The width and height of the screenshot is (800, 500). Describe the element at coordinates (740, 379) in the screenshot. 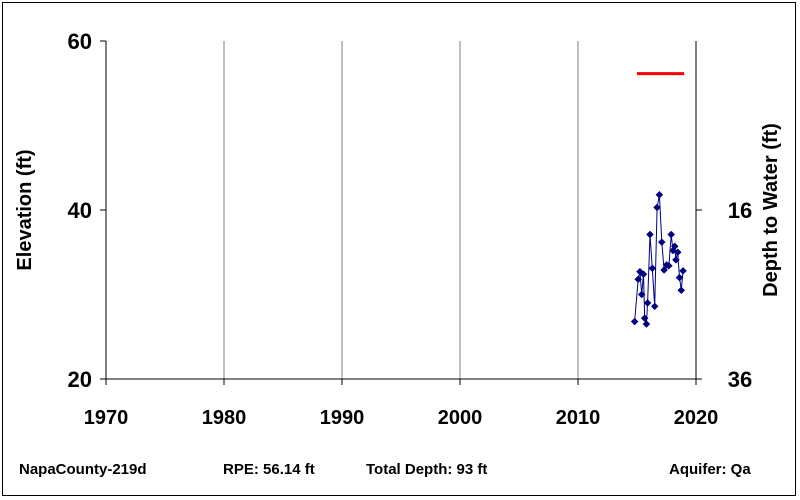

I see `y2-tick-label: 36` at that location.